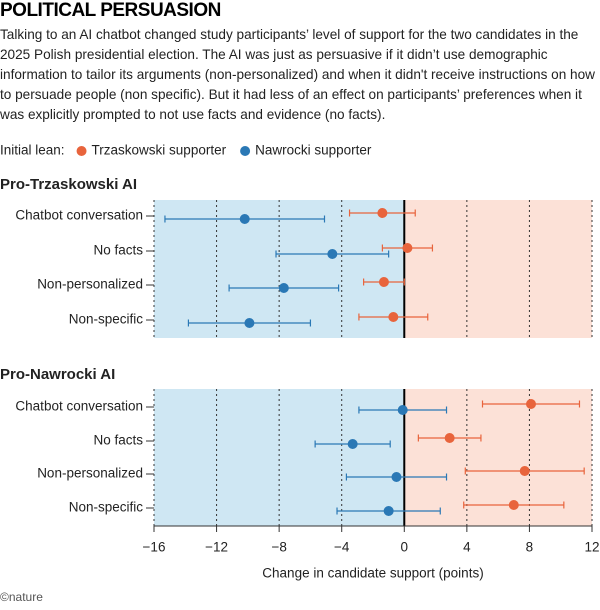  I want to click on title: POLITICAL PERSUASION, so click(110, 10).